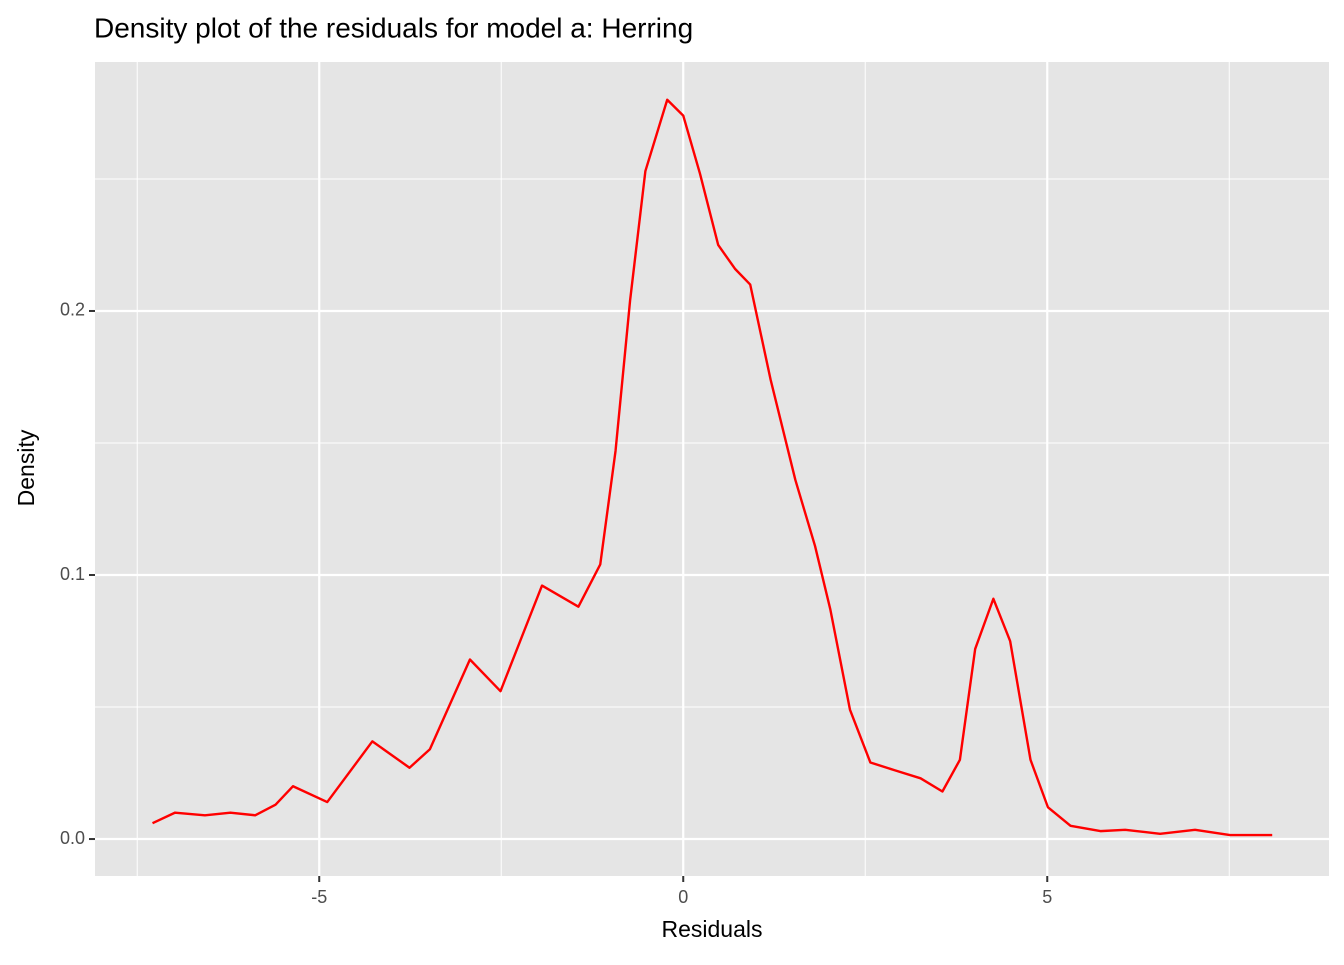  I want to click on x-tick-label: -5, so click(319, 897).